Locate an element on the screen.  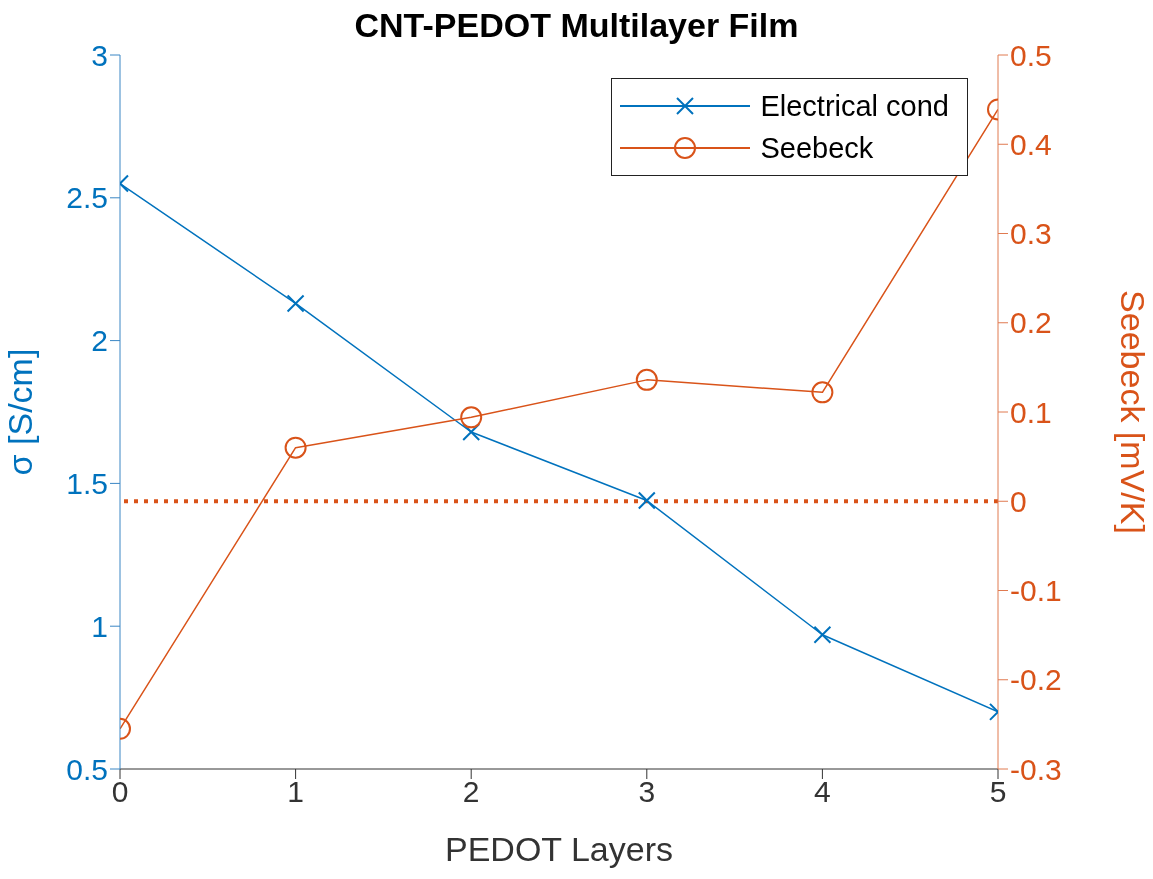
x-tick-label: 3 is located at coordinates (647, 792).